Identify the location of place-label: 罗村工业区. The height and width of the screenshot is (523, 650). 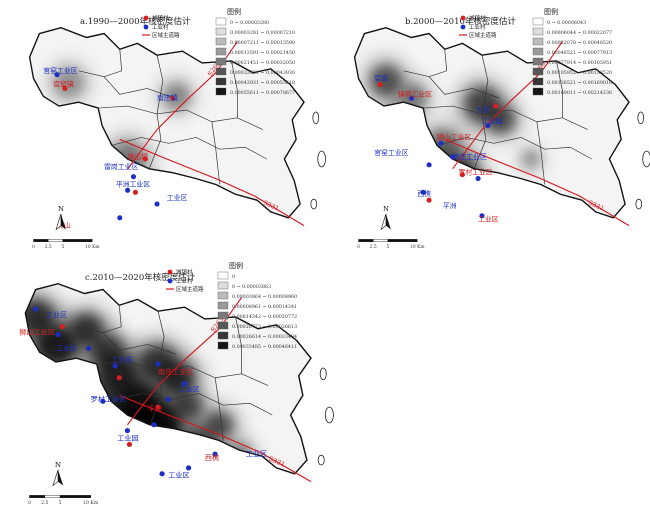
(475, 172).